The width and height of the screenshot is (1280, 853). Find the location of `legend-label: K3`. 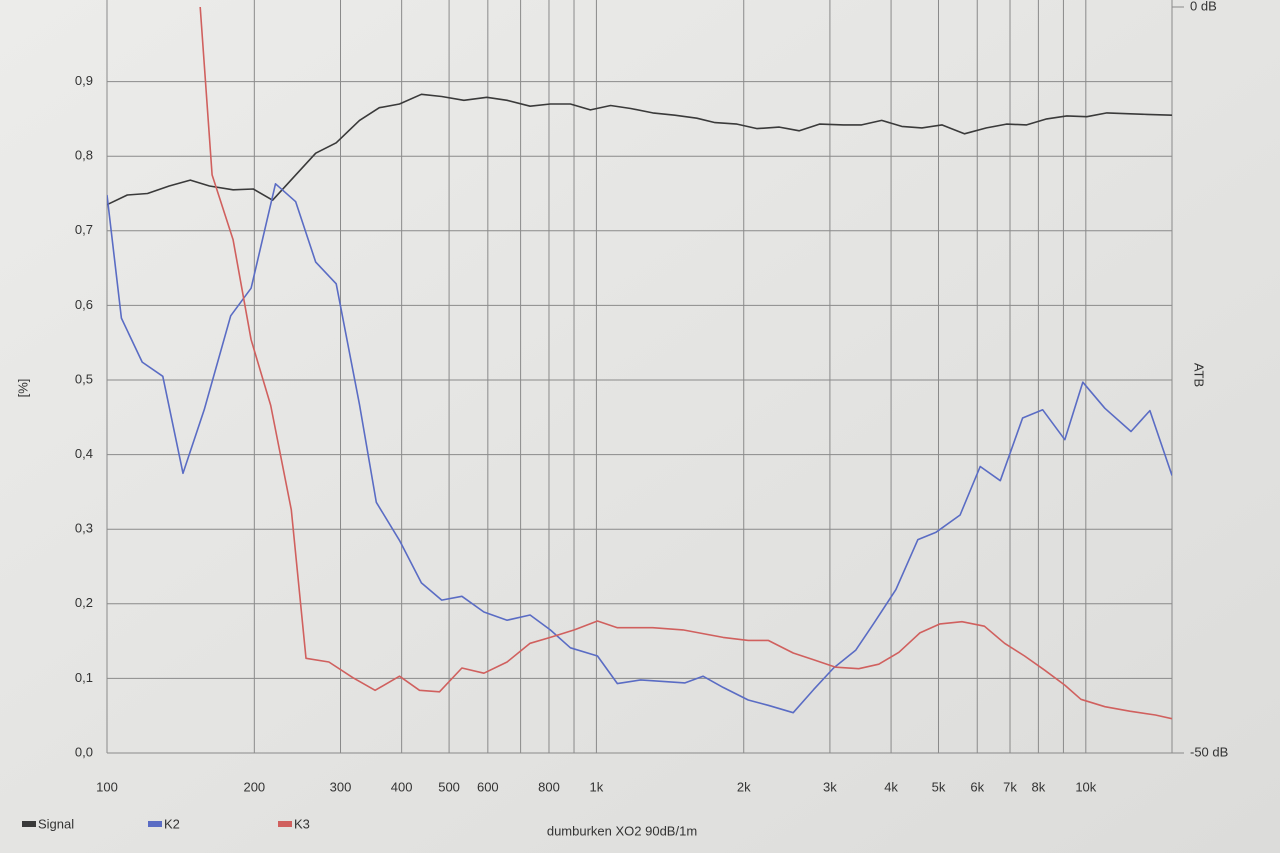

legend-label: K3 is located at coordinates (302, 823).